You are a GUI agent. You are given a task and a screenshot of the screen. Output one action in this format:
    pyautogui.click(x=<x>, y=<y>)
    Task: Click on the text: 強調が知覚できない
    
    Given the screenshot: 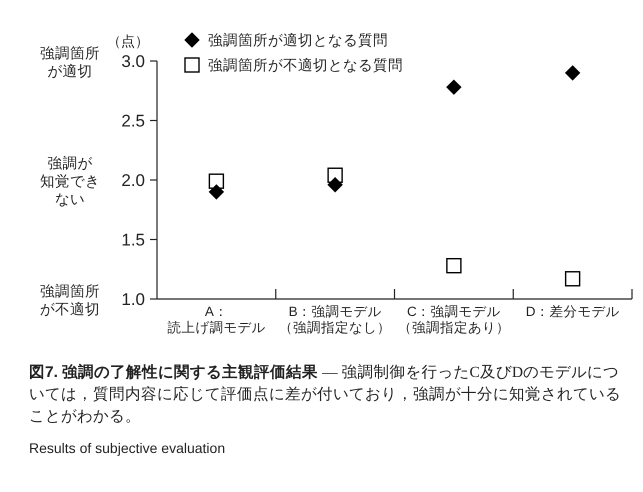 What is the action you would take?
    pyautogui.click(x=70, y=182)
    